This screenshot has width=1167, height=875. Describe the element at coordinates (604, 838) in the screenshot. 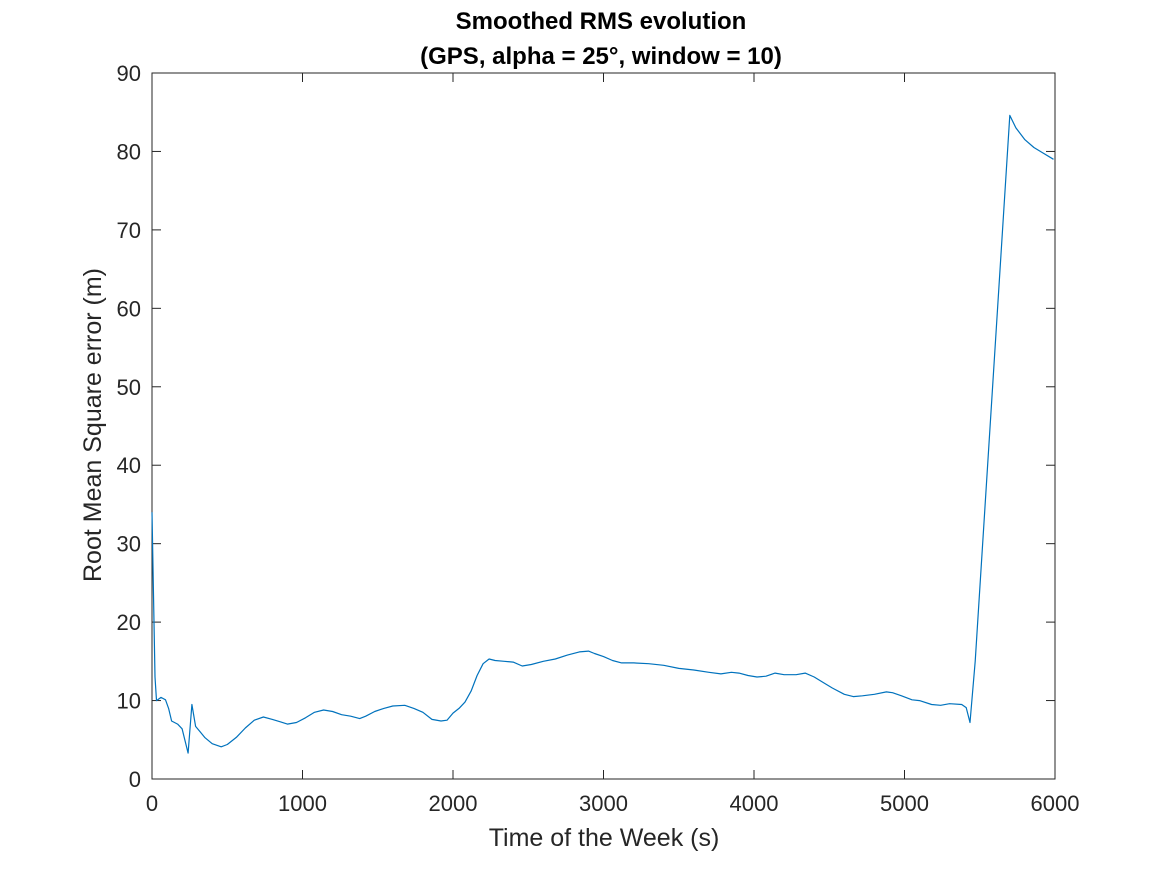

I see `x-axis-label: Time of the Week (s)` at that location.